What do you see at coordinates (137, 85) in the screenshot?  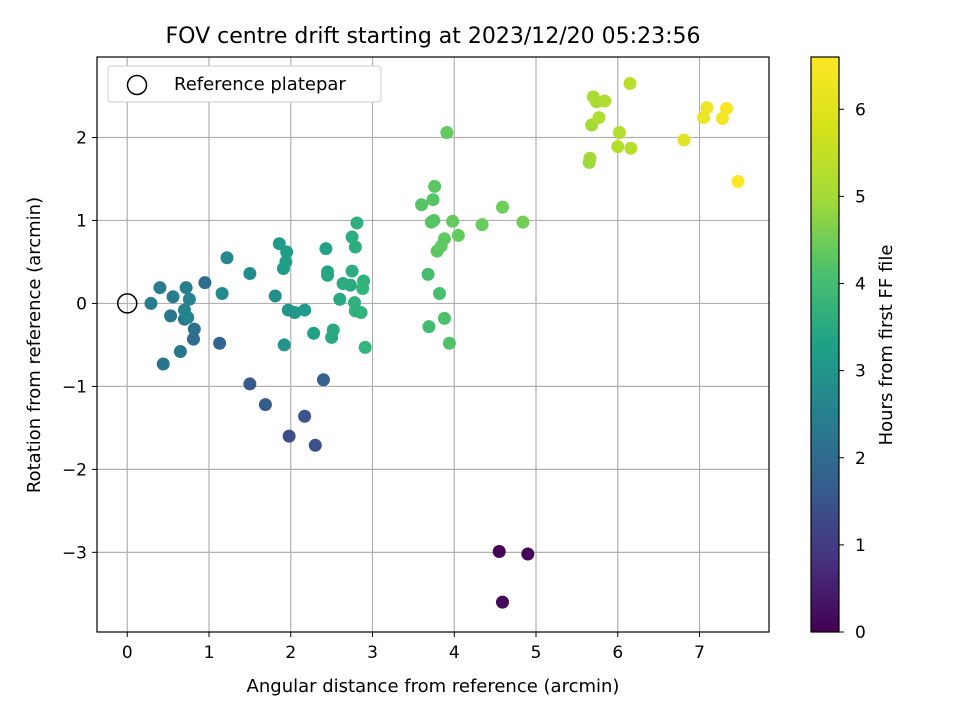 I see `legend-reference-marker` at bounding box center [137, 85].